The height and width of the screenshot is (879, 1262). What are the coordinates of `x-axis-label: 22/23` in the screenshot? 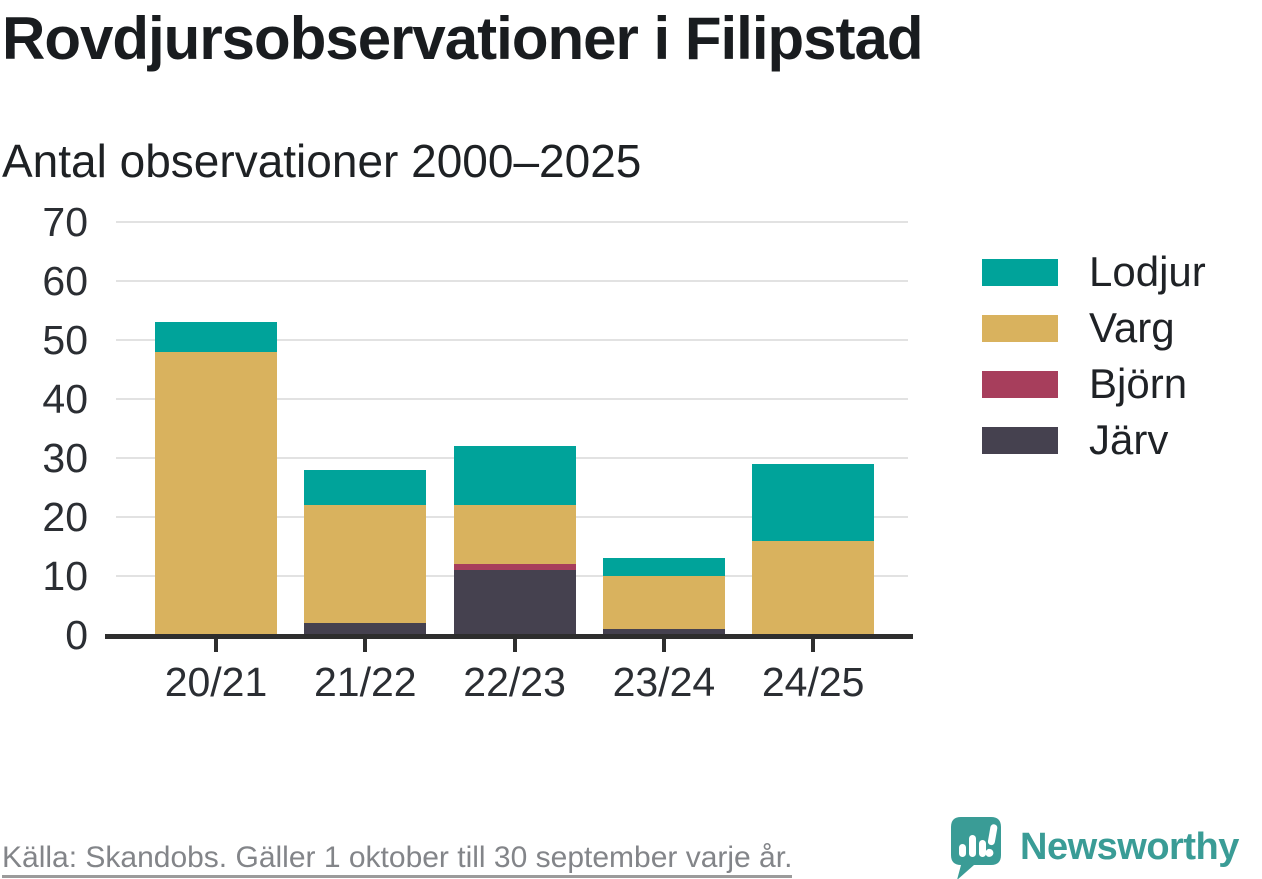 It's located at (514, 682).